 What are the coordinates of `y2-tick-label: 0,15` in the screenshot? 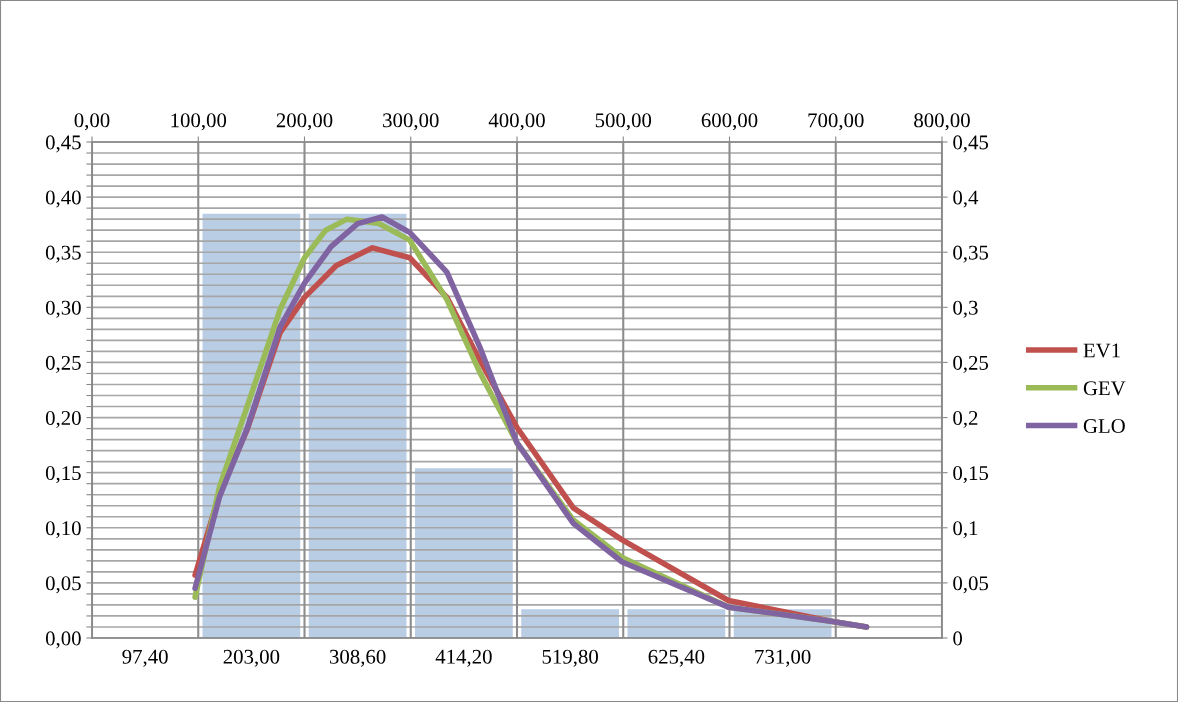 It's located at (971, 475).